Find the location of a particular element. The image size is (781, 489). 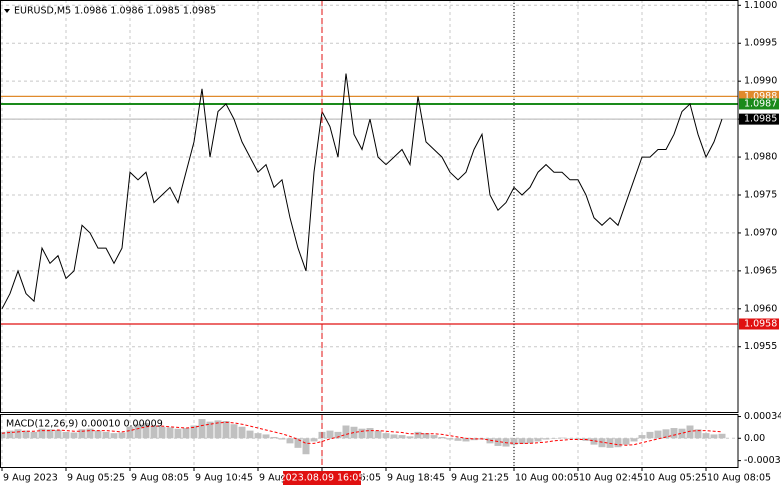

price-level-label: 1.0987 is located at coordinates (760, 103).